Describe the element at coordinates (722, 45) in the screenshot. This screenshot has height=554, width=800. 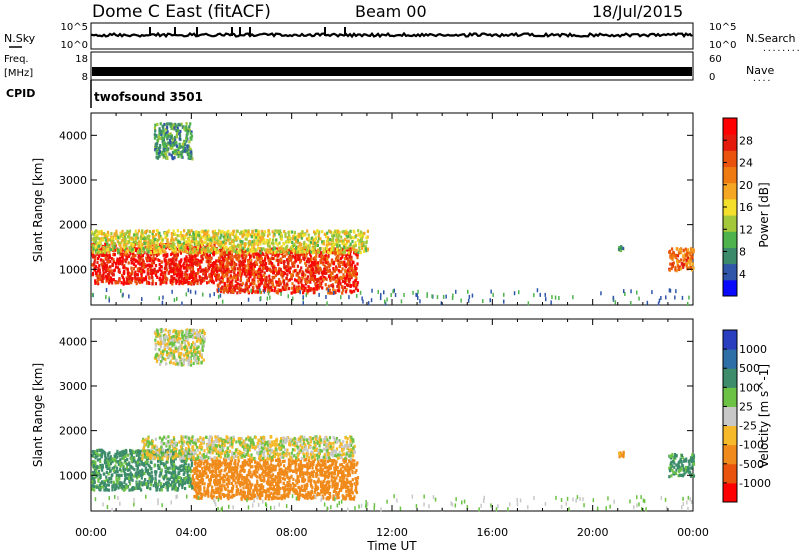
I see `nsky-right-bottom-tick: 10^0` at that location.